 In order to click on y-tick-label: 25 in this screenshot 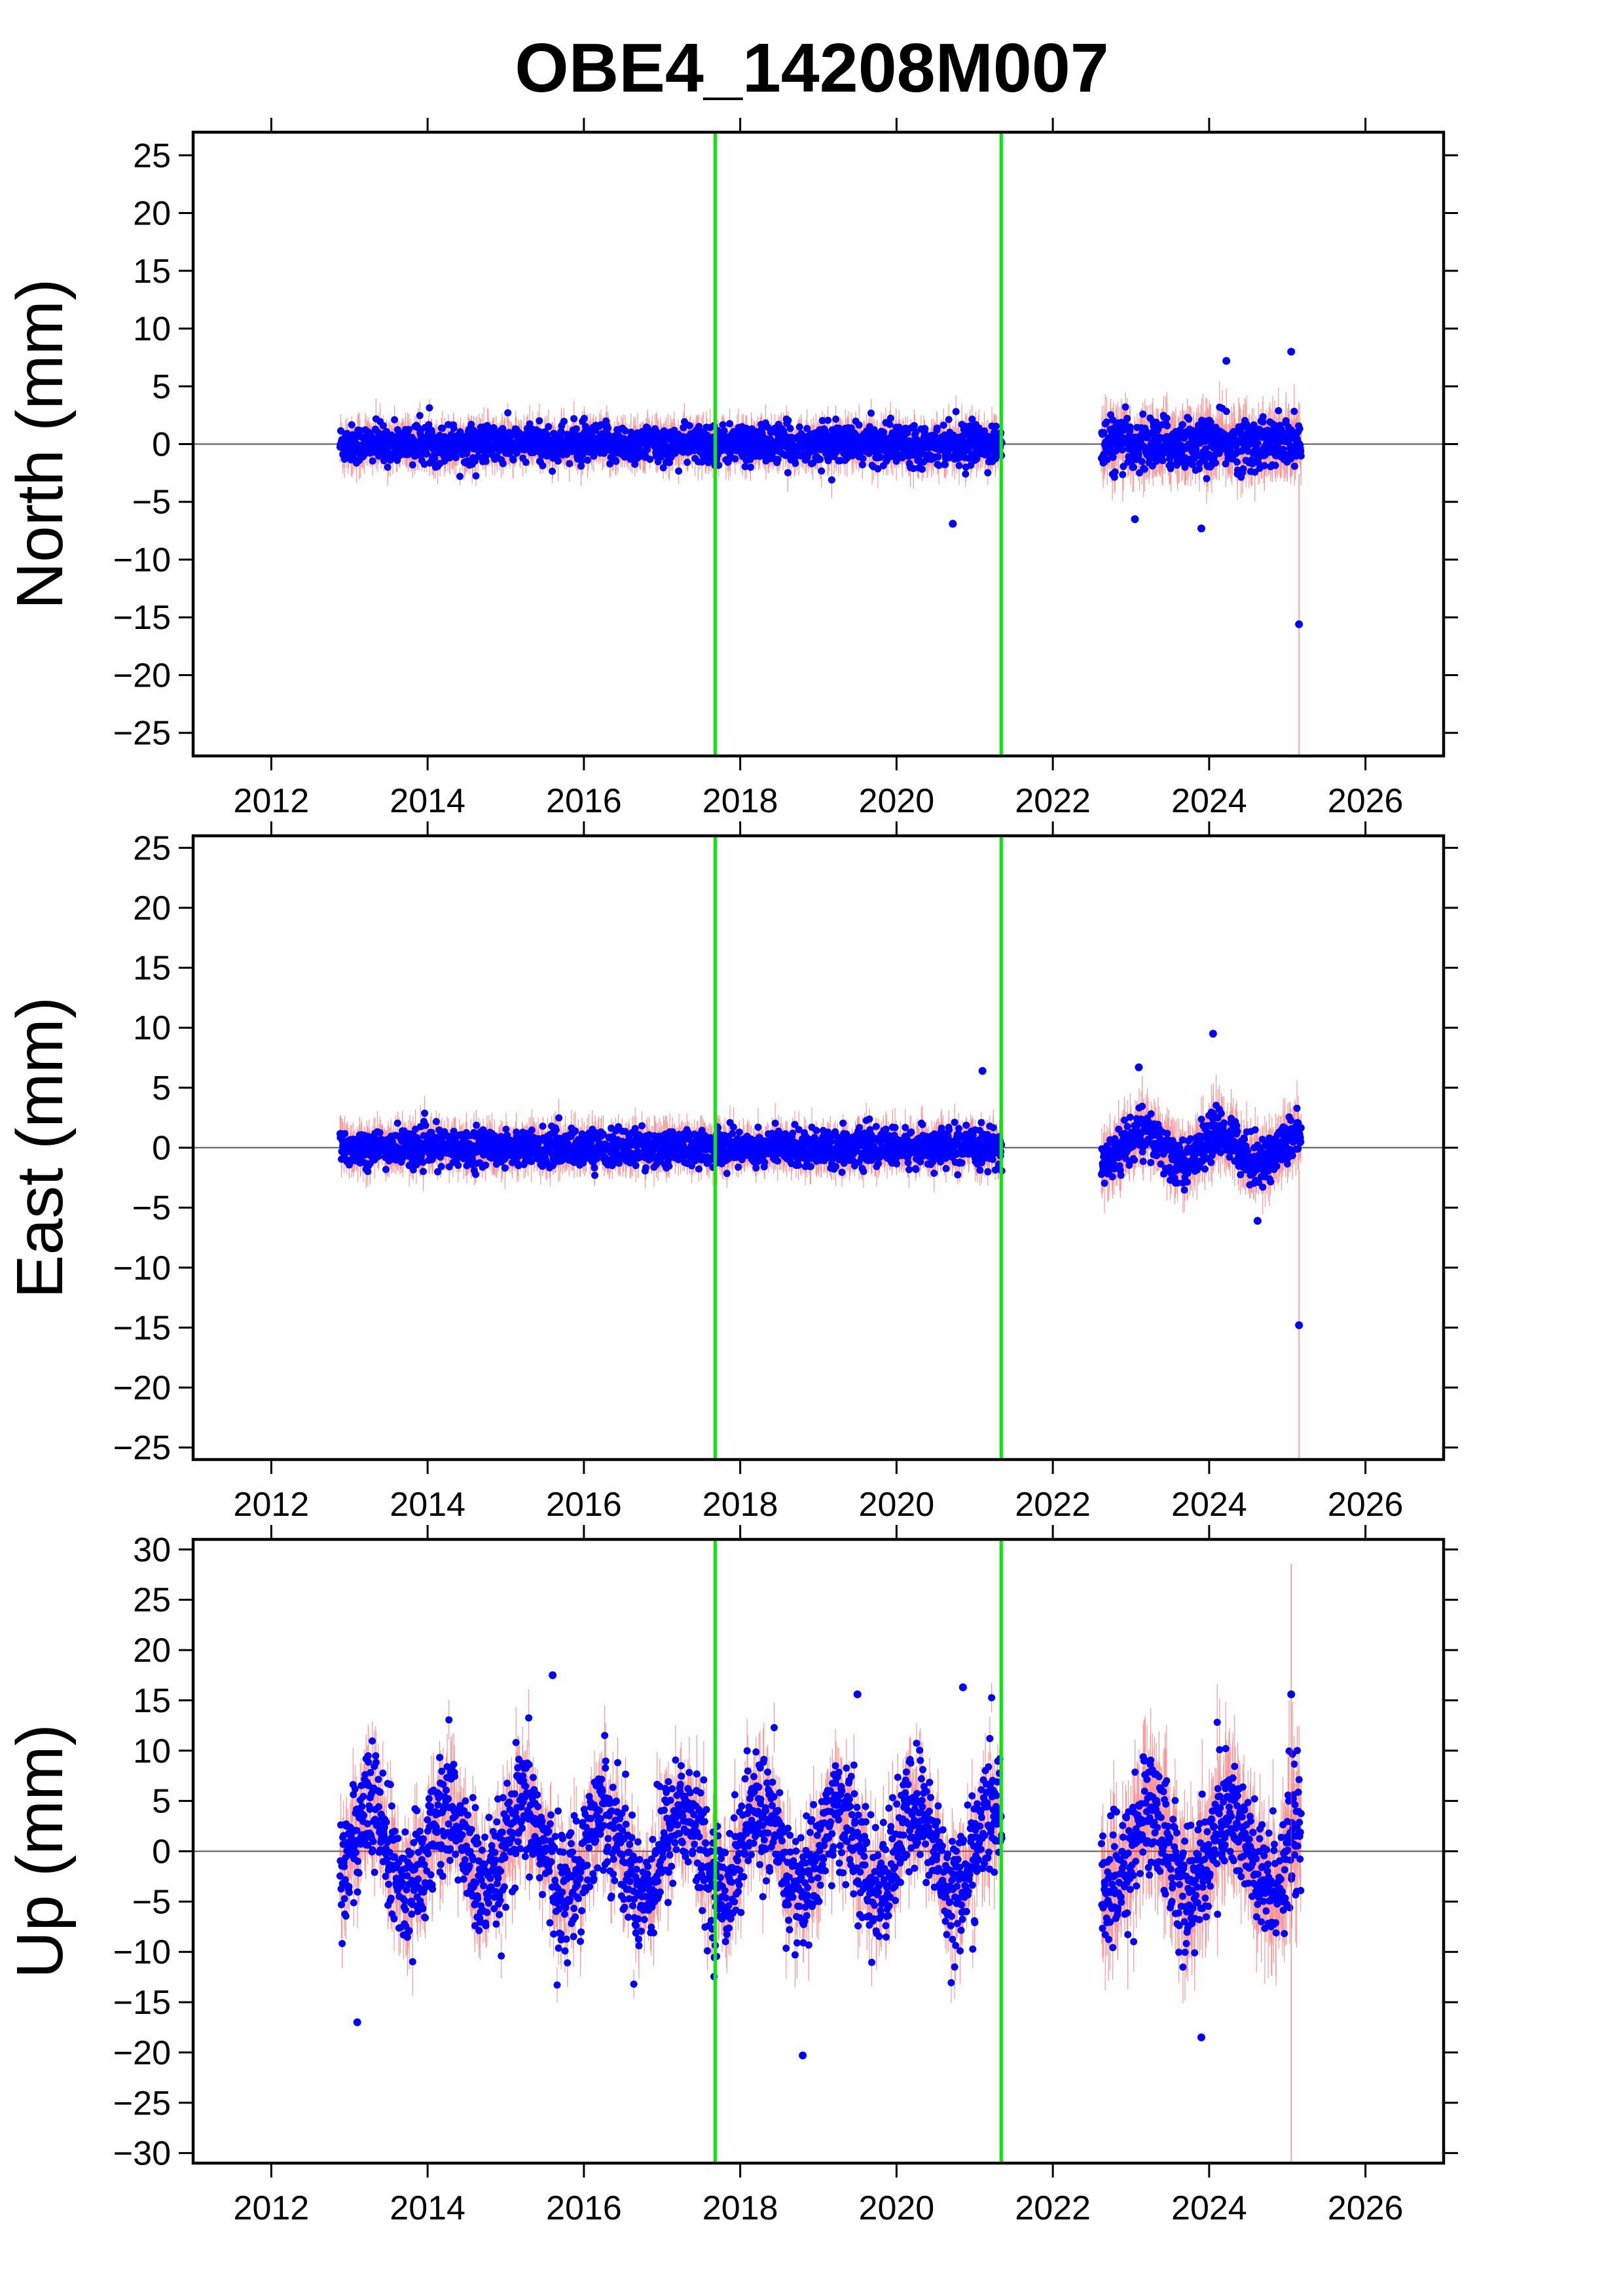, I will do `click(152, 156)`.